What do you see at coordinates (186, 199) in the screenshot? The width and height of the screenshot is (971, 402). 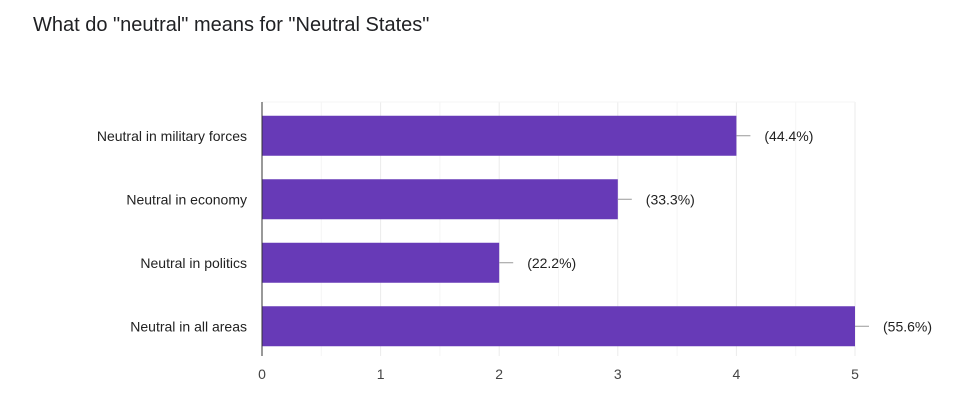 I see `category-label: Neutral in economy` at bounding box center [186, 199].